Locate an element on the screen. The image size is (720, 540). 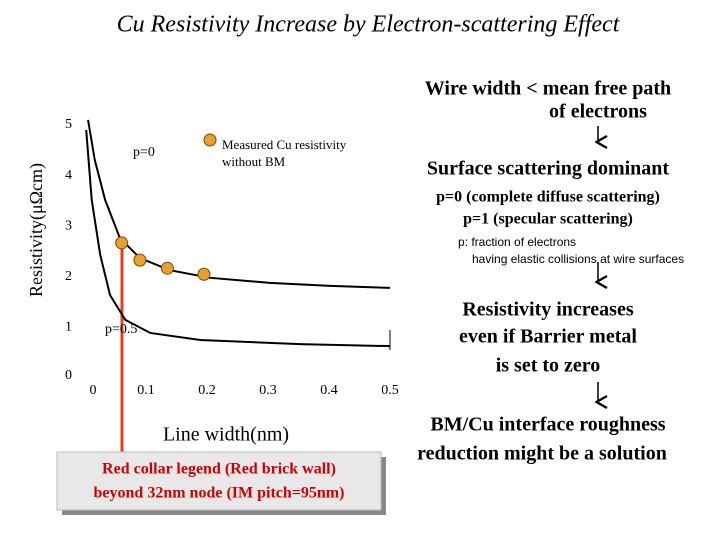
y-tick-label: 5 is located at coordinates (68, 124).